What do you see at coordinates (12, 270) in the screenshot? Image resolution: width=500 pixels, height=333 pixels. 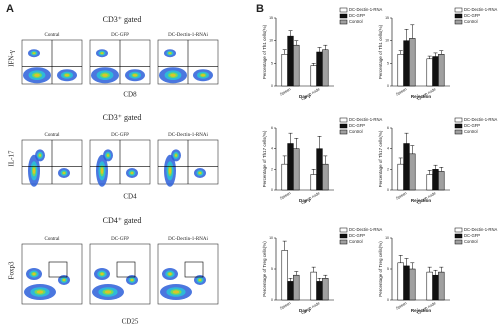 I see `y-marker: Foxp3` at bounding box center [12, 270].